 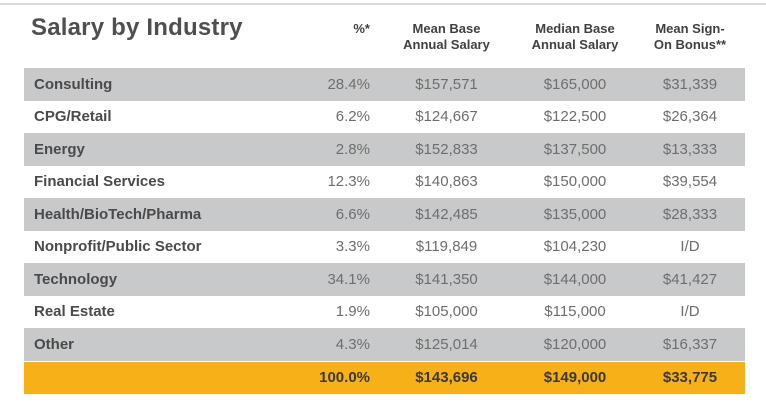 What do you see at coordinates (575, 378) in the screenshot?
I see `total-median-base-cell: $149,000` at bounding box center [575, 378].